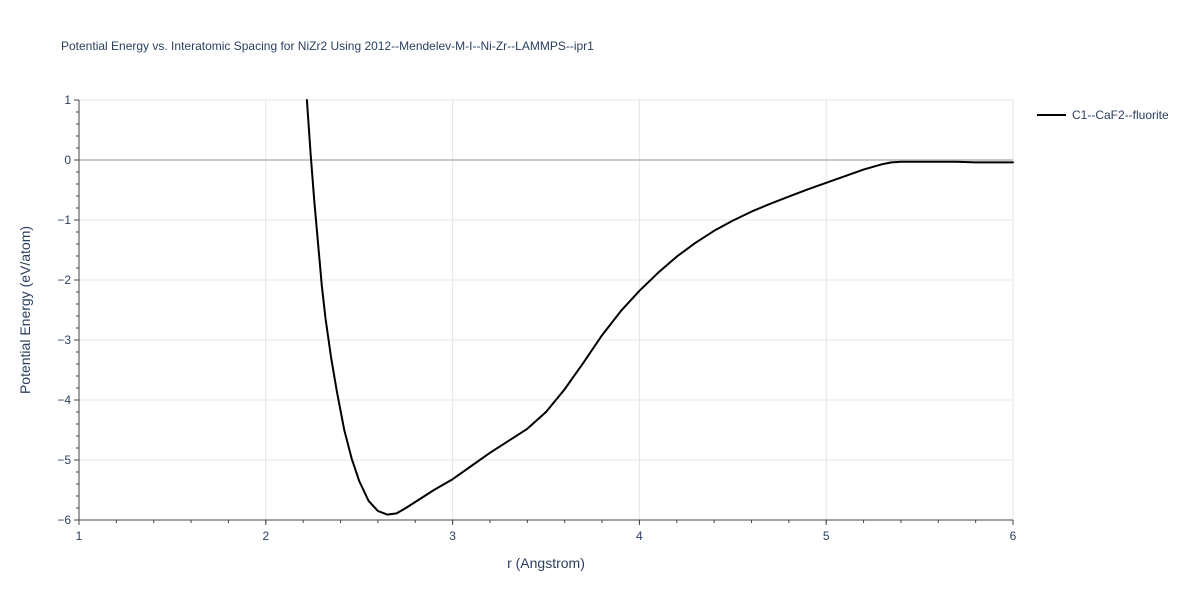 The image size is (1200, 600). I want to click on x-axis-title: r (Angstrom), so click(546, 563).